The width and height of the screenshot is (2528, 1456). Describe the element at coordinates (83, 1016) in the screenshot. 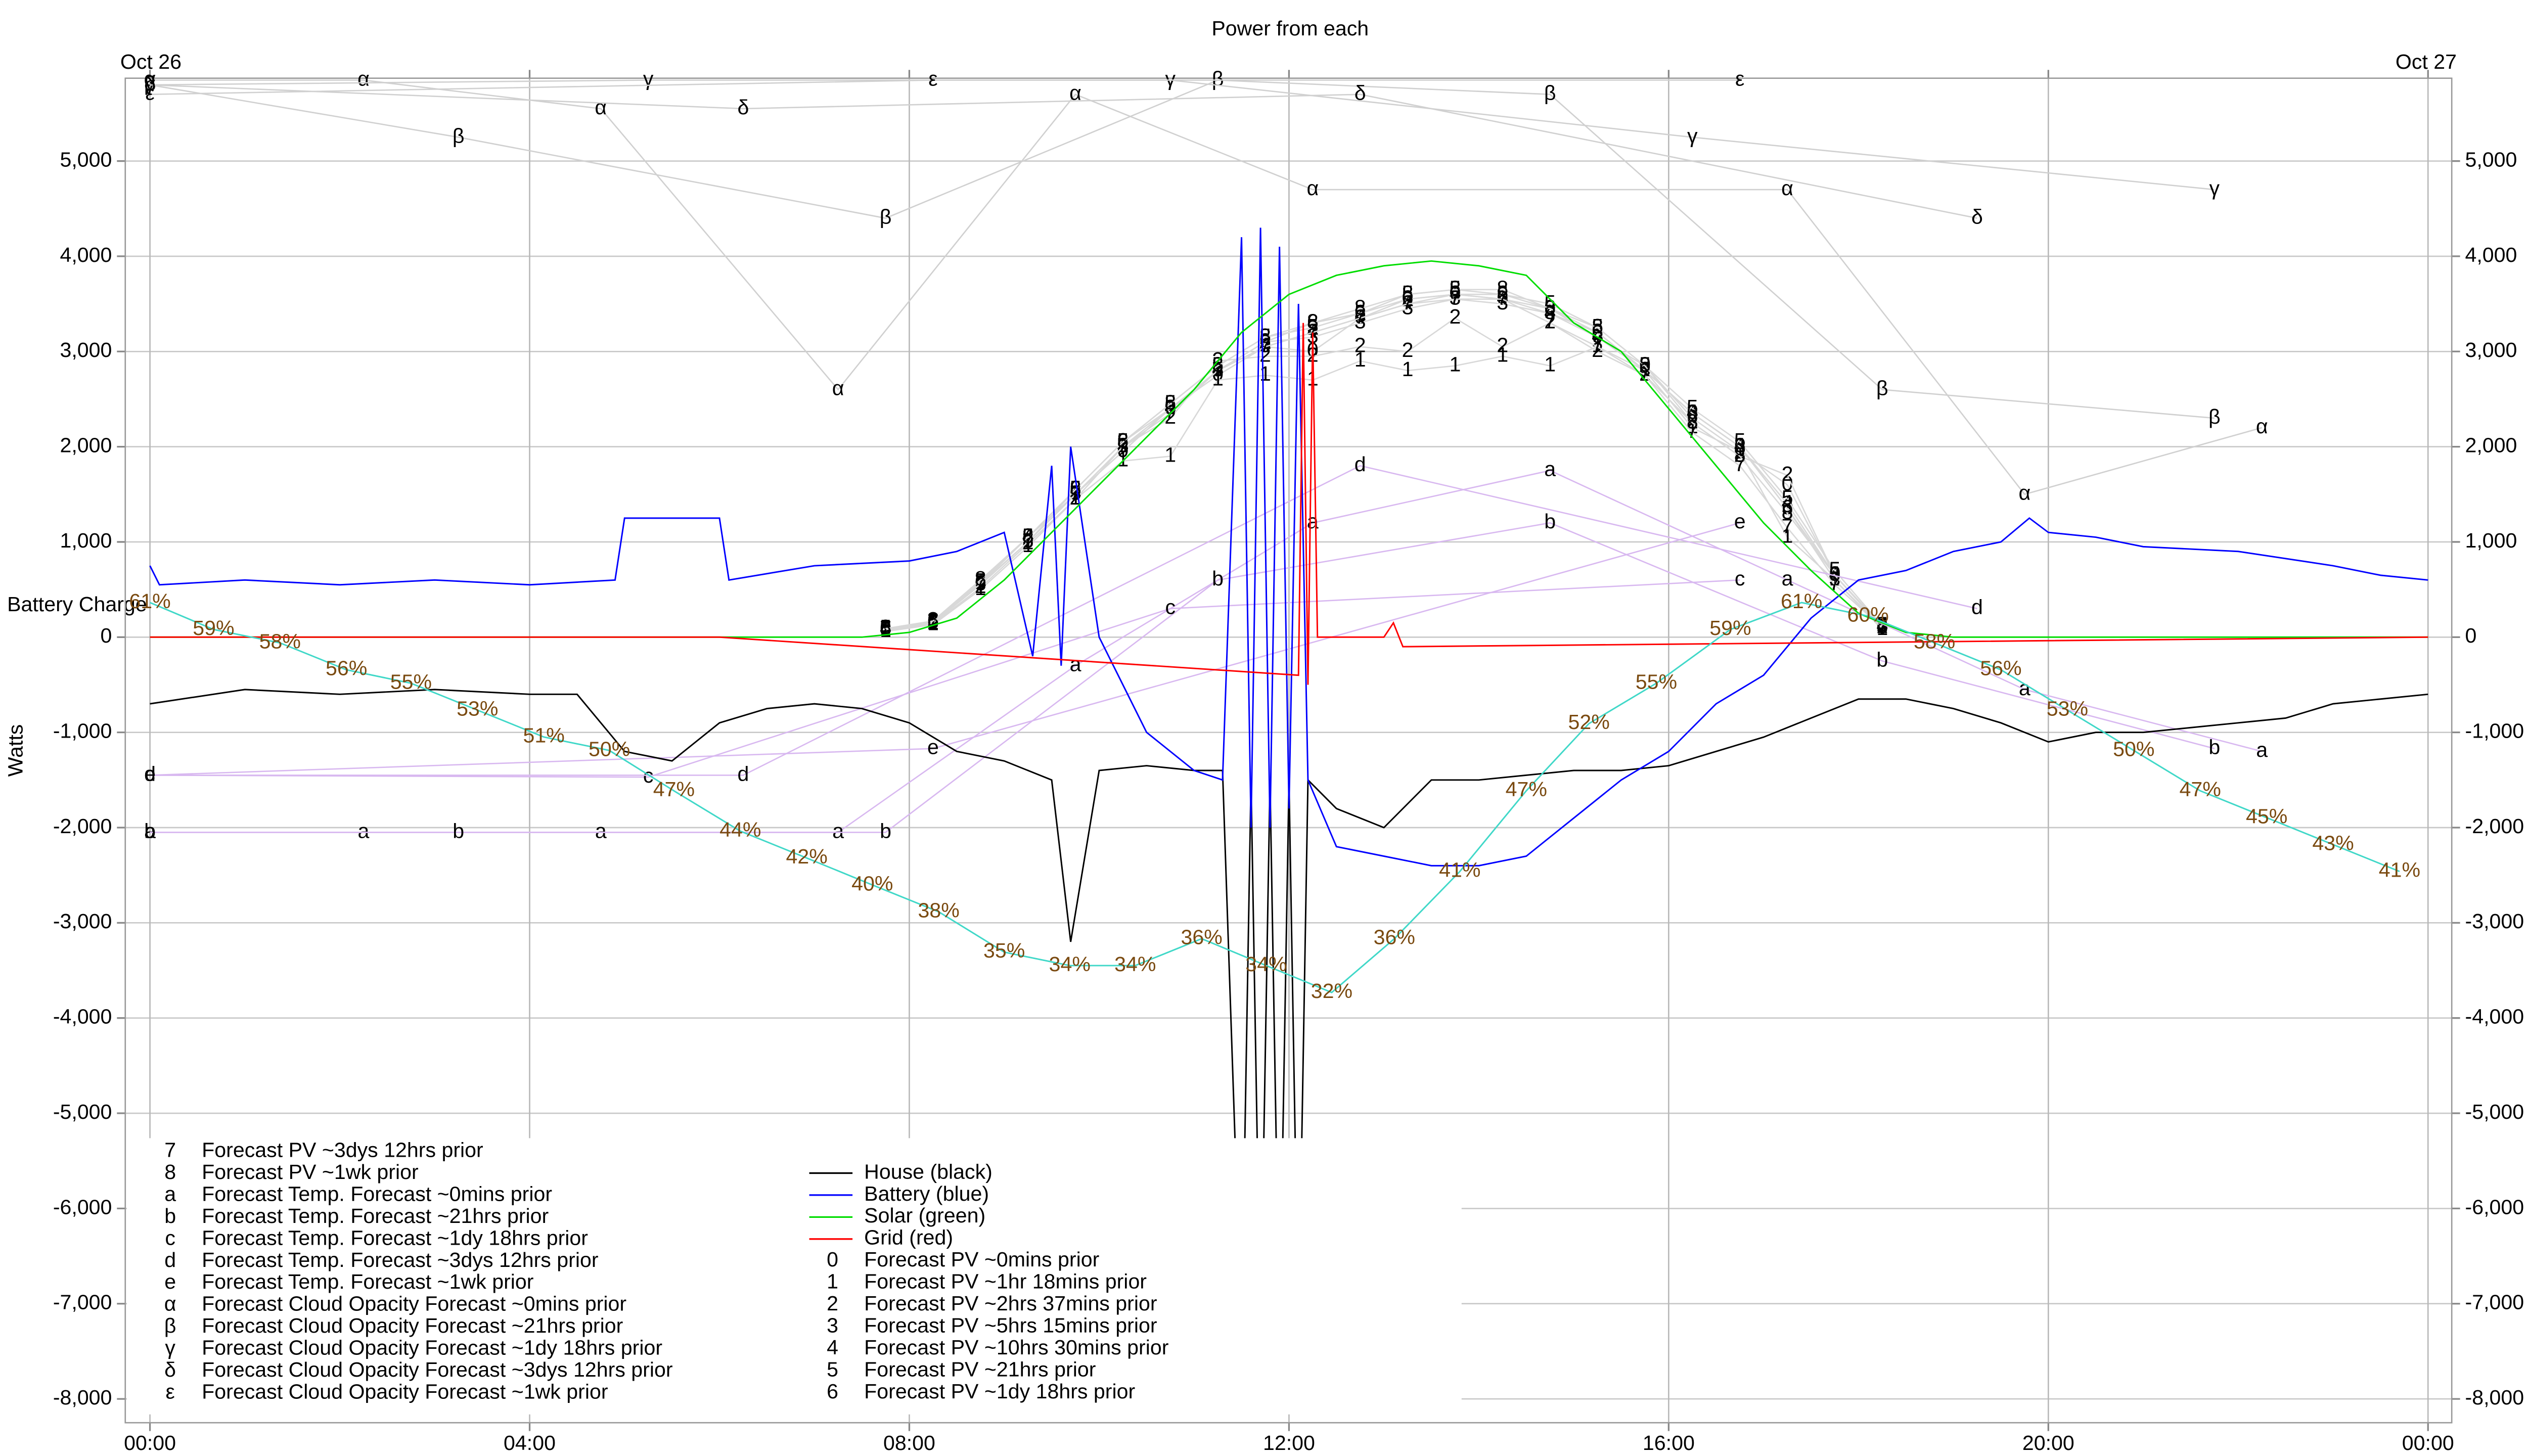

I see `y-tick-label: -4,000` at that location.